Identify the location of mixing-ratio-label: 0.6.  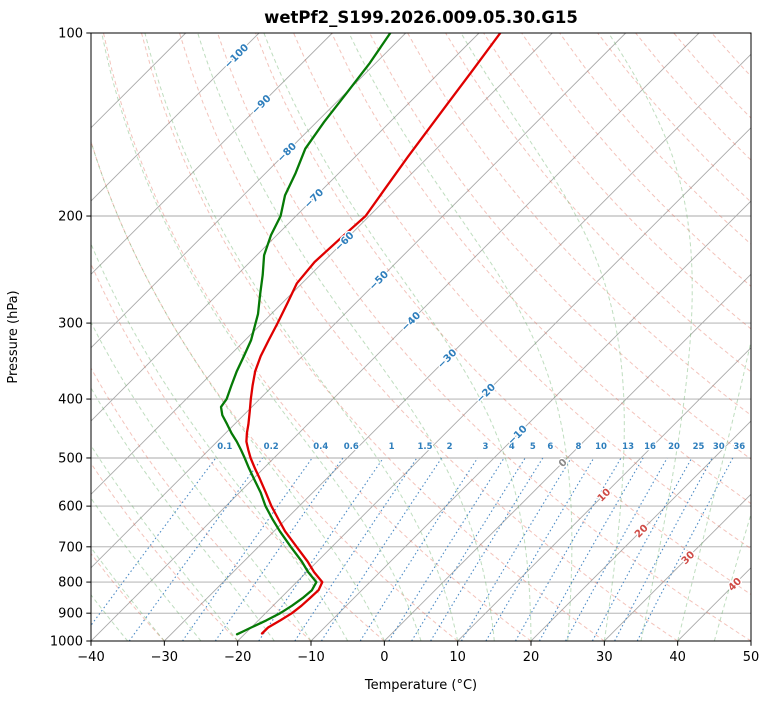
(351, 447).